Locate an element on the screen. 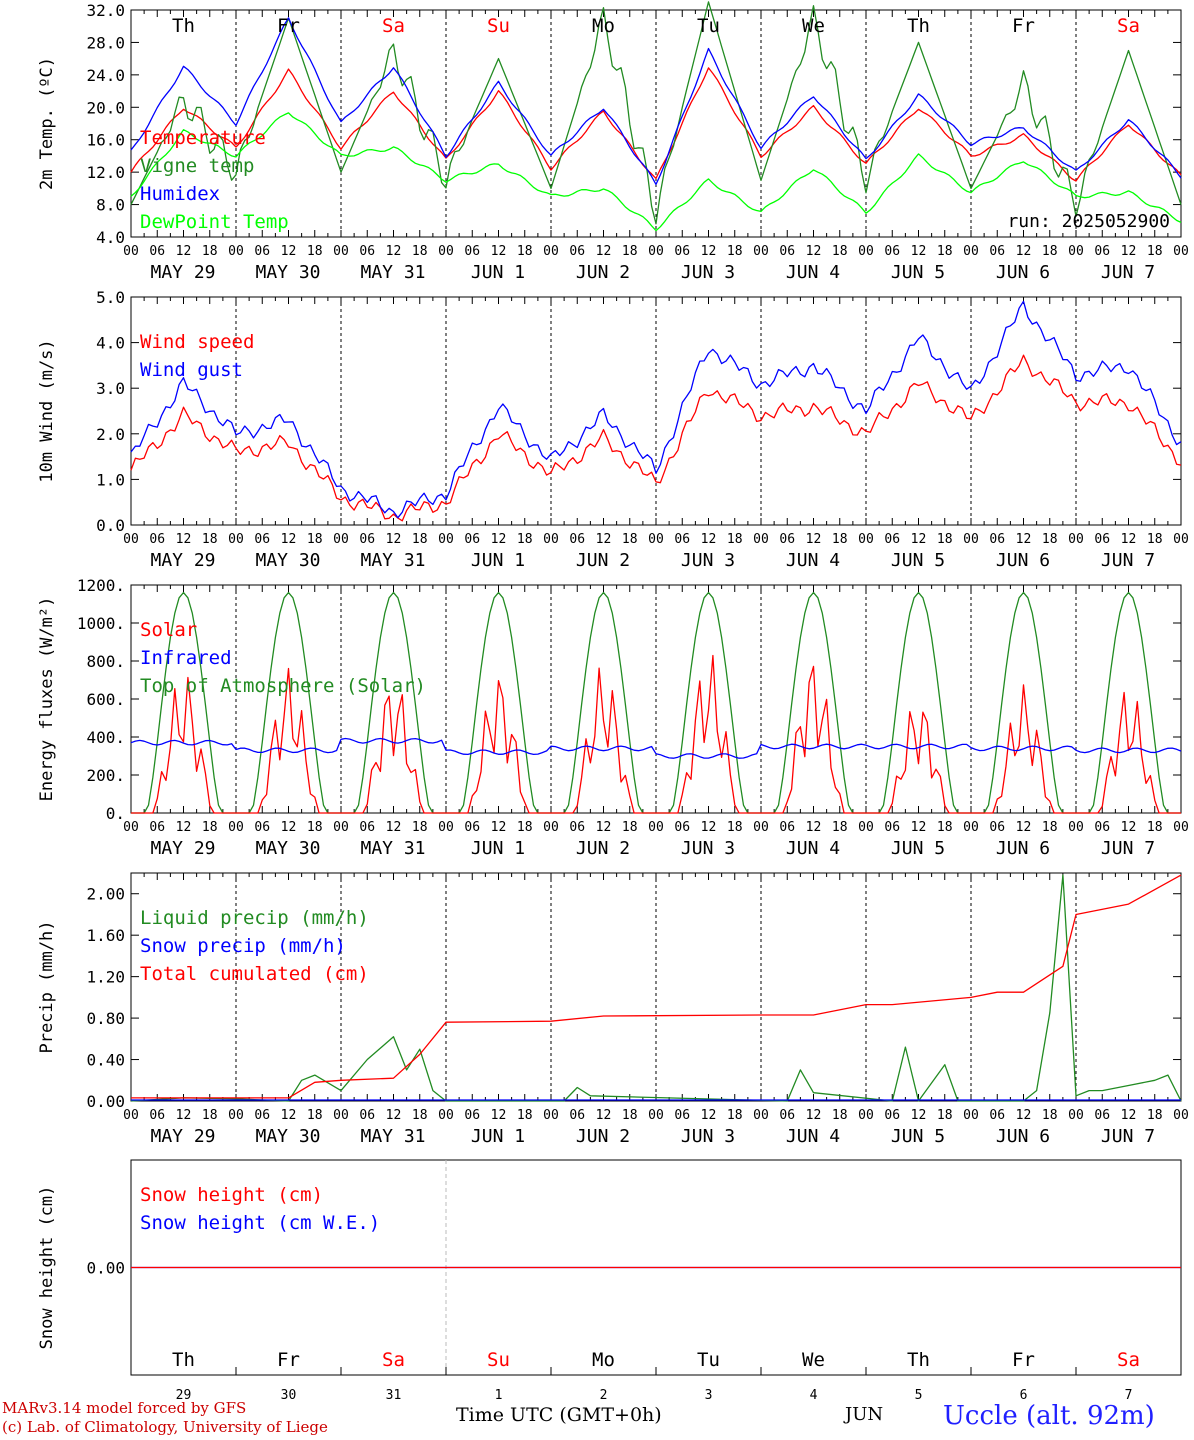  legend-snow-height-cm-w-e-: Snow height (cm W.E.) is located at coordinates (260, 1223).